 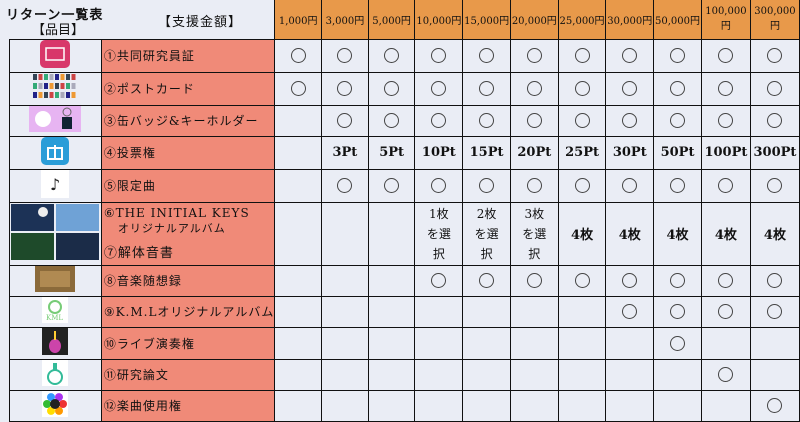 I want to click on table-row: ③缶バッジ&キーホルダー, so click(x=404, y=120).